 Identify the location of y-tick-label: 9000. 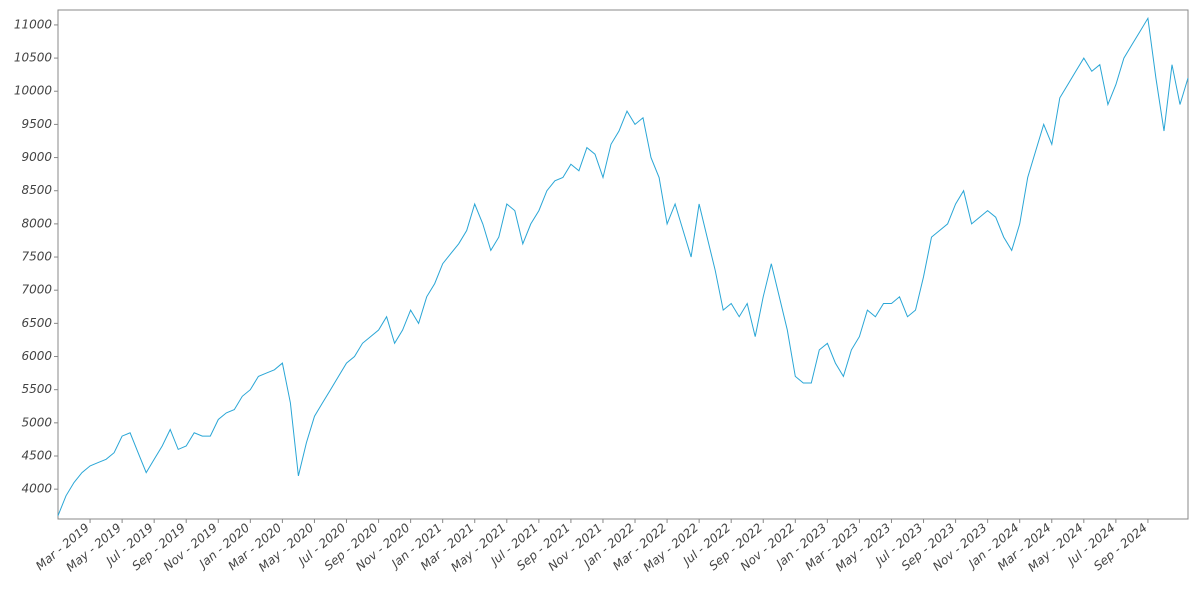
(36, 157).